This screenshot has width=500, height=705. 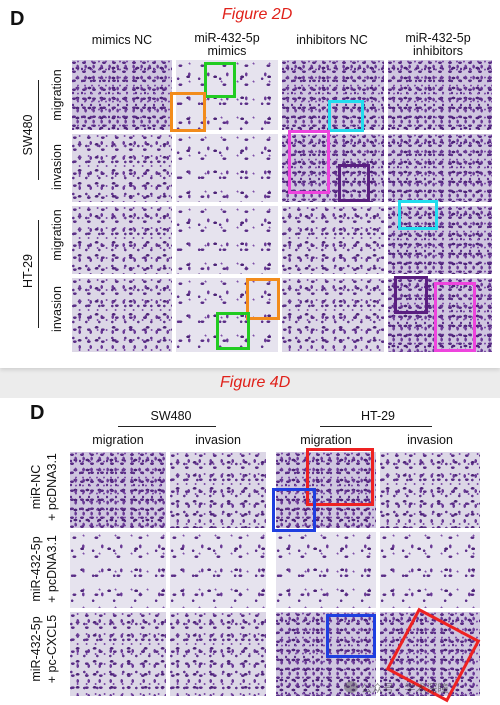 I want to click on column-header: mimics NC, so click(x=122, y=40).